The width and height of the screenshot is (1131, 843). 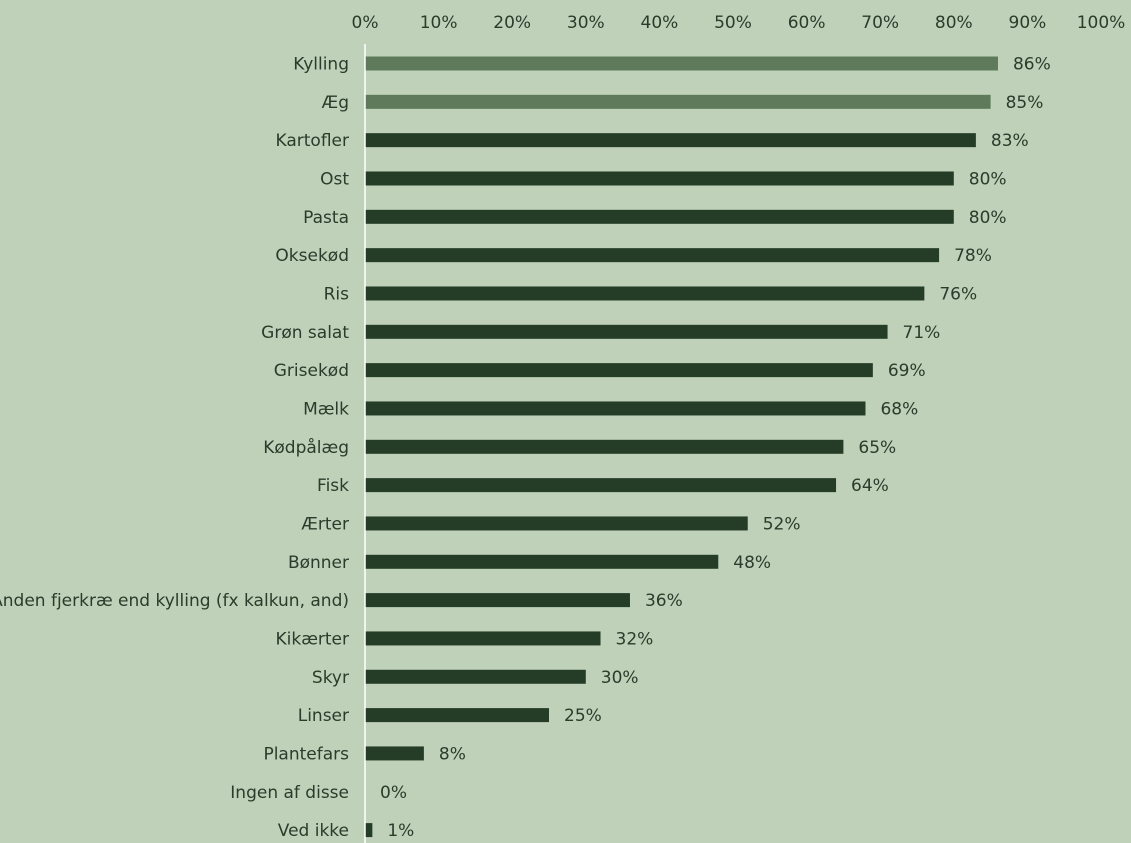 I want to click on data-label: 8%, so click(x=452, y=754).